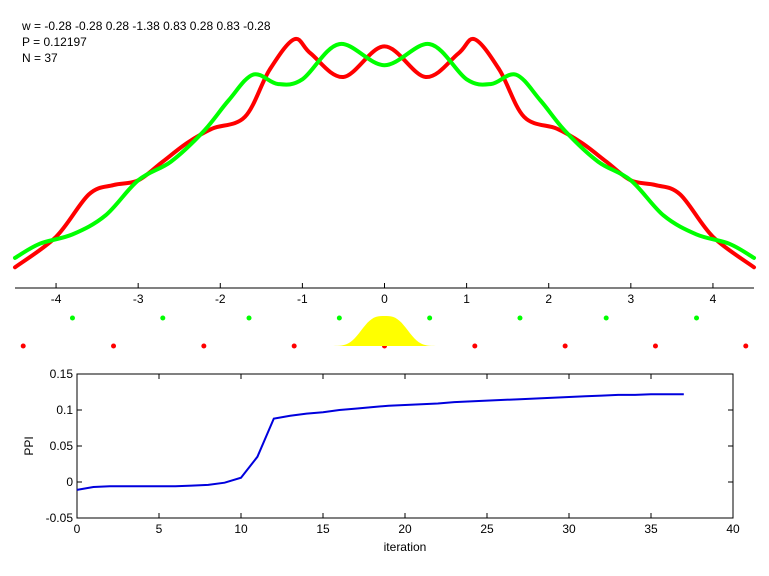 The height and width of the screenshot is (576, 769). What do you see at coordinates (384, 299) in the screenshot?
I see `top-x-tick-label: 0` at bounding box center [384, 299].